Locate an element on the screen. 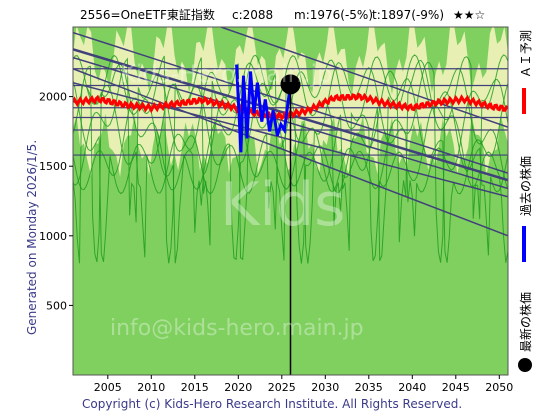 The height and width of the screenshot is (420, 560). x-tick-label: 2050 is located at coordinates (499, 387).